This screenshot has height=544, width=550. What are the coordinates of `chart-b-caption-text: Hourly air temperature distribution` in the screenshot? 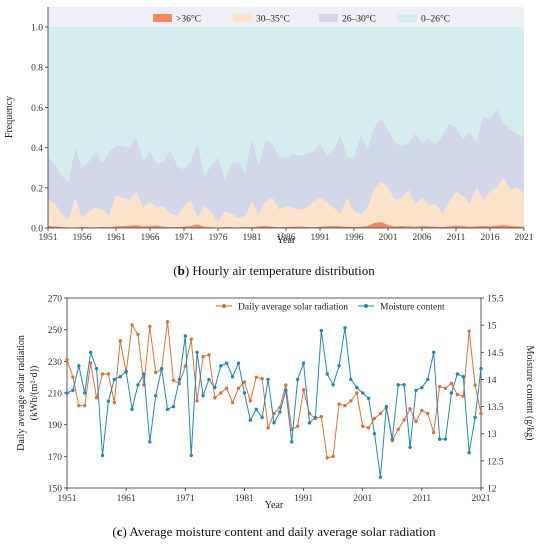 It's located at (283, 270).